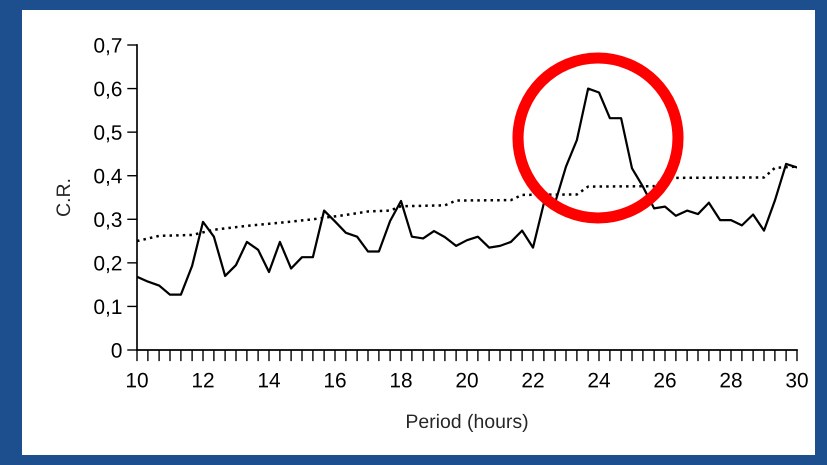  What do you see at coordinates (108, 177) in the screenshot?
I see `y-tick-label: 0,4` at bounding box center [108, 177].